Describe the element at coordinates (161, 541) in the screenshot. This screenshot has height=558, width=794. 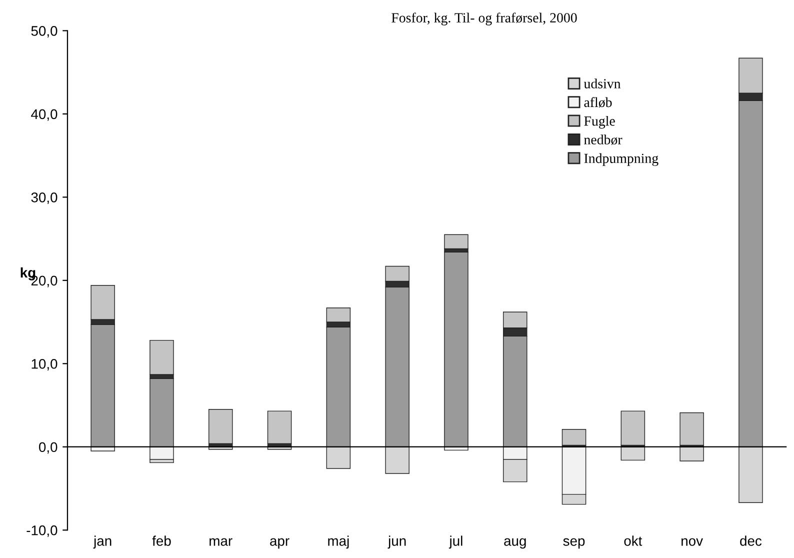
I see `x-tick-label: feb` at that location.